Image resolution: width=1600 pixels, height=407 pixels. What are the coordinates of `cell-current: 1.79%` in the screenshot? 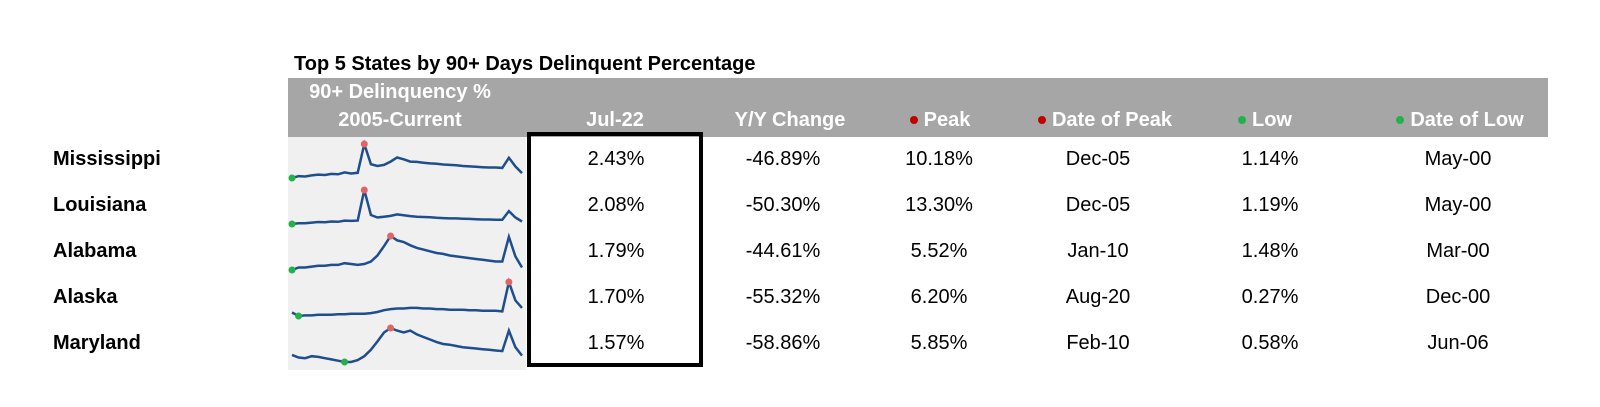 It's located at (616, 251).